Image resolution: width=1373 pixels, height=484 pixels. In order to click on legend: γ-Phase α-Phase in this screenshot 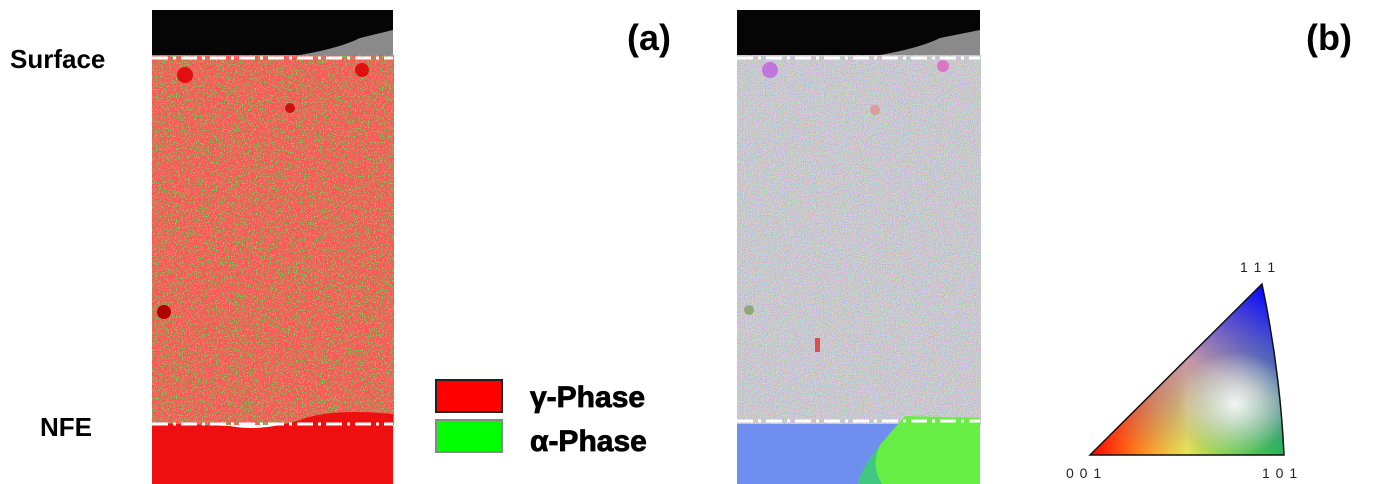, I will do `click(541, 418)`.